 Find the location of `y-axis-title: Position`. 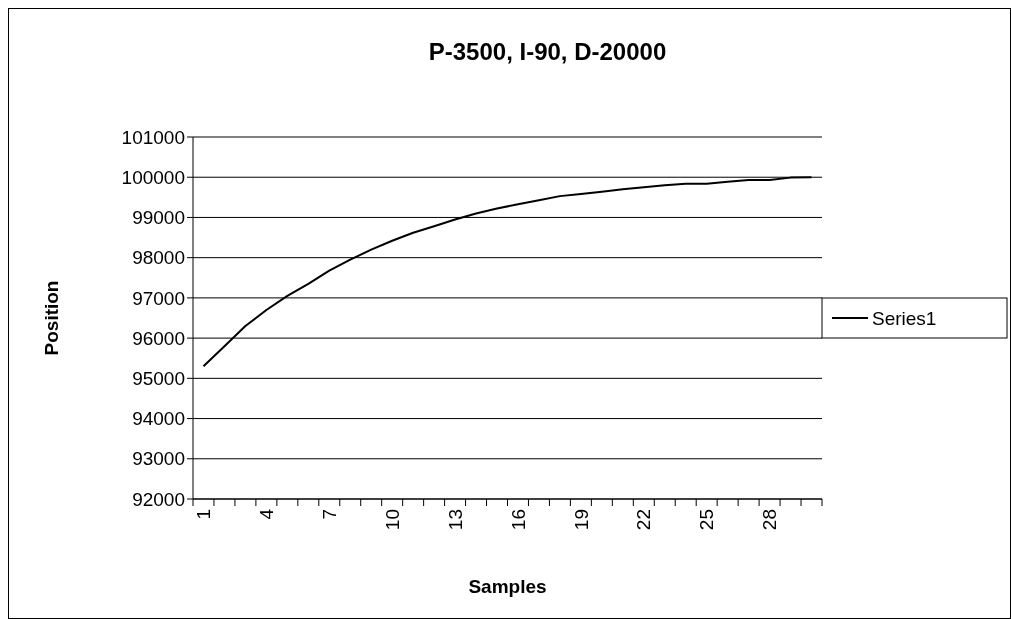

y-axis-title: Position is located at coordinates (51, 318).